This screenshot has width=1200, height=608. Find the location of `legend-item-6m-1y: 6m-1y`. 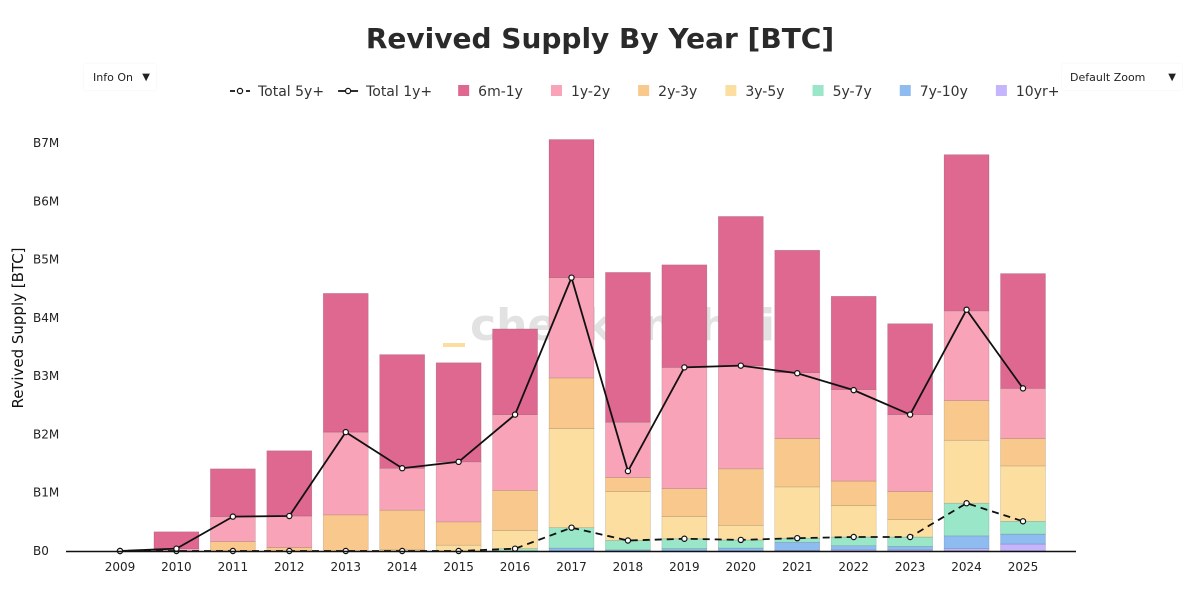

legend-item-6m-1y: 6m-1y is located at coordinates (490, 92).